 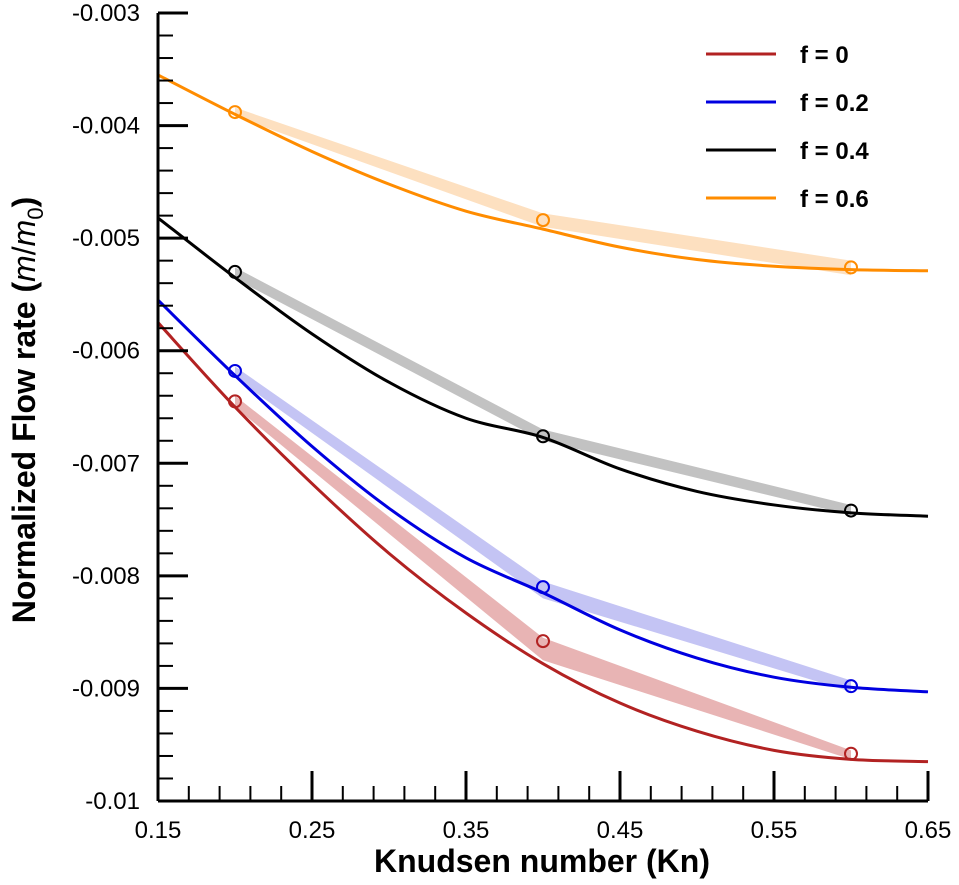 I want to click on x-tick-label-2: 0.35, so click(x=466, y=830).